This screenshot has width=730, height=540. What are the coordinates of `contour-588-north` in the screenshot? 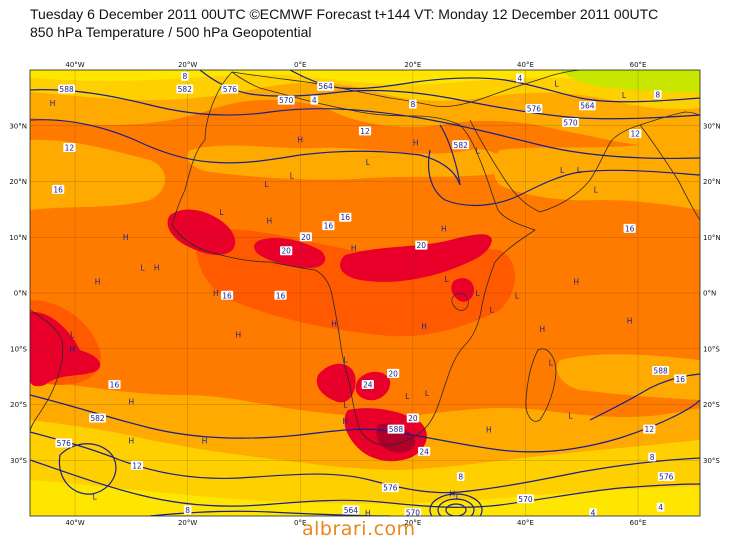 It's located at (365, 124).